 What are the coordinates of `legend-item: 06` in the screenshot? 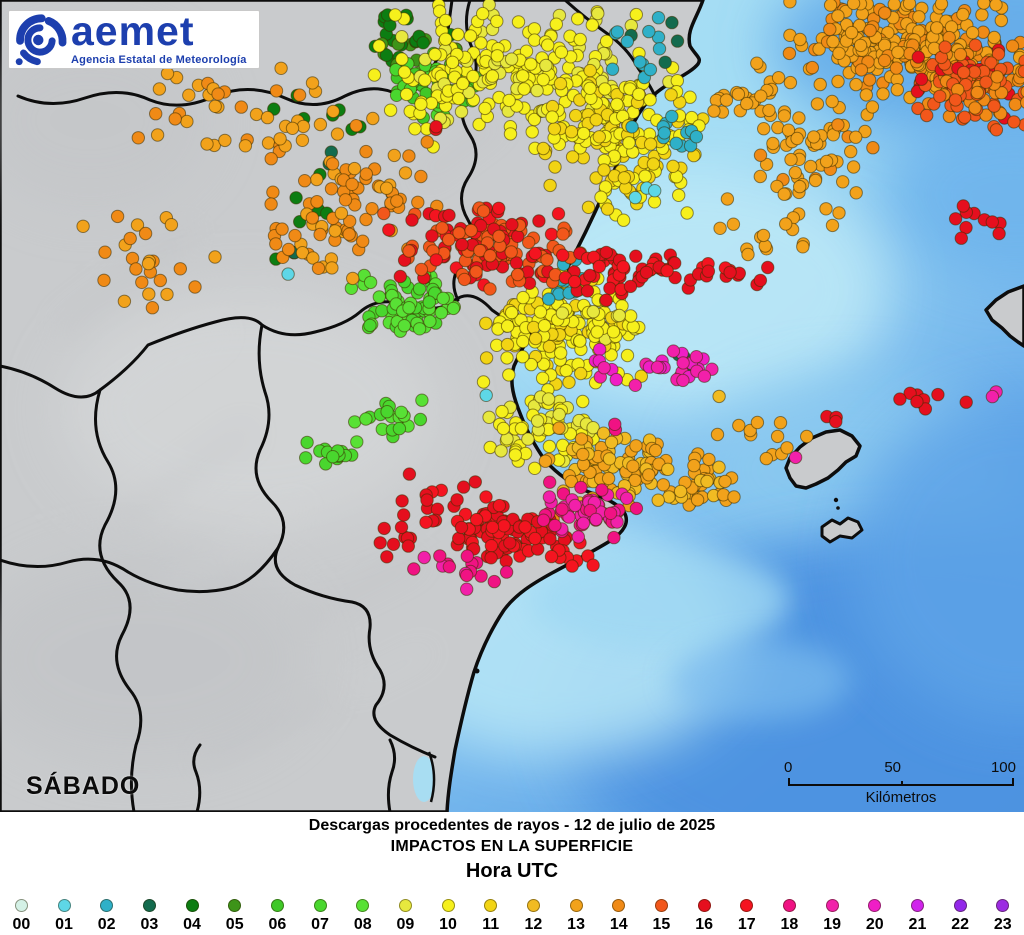 It's located at (277, 916).